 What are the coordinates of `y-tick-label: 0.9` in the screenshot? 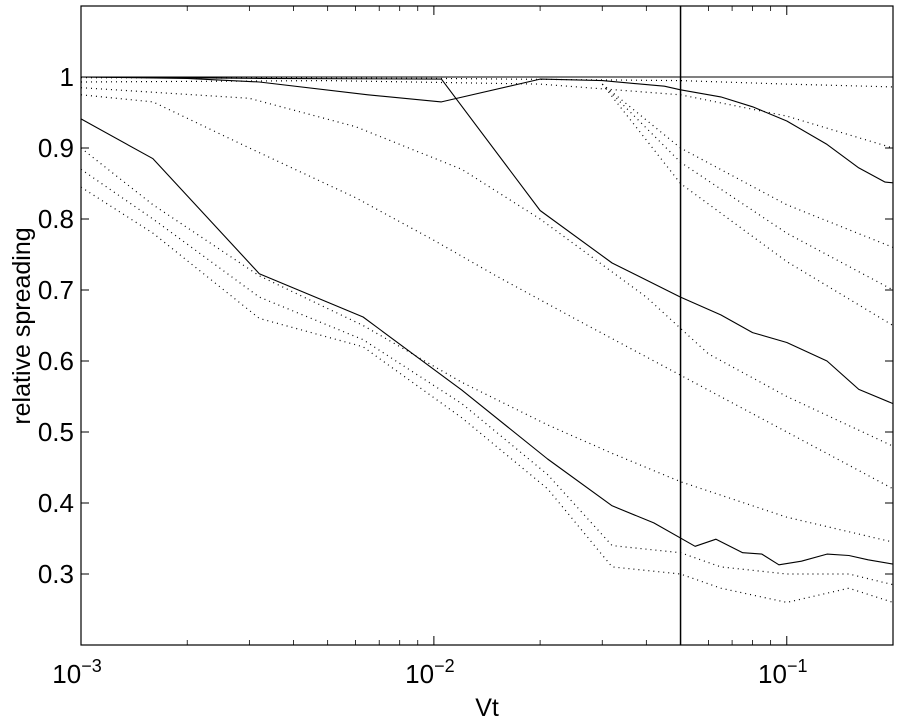 It's located at (56, 148).